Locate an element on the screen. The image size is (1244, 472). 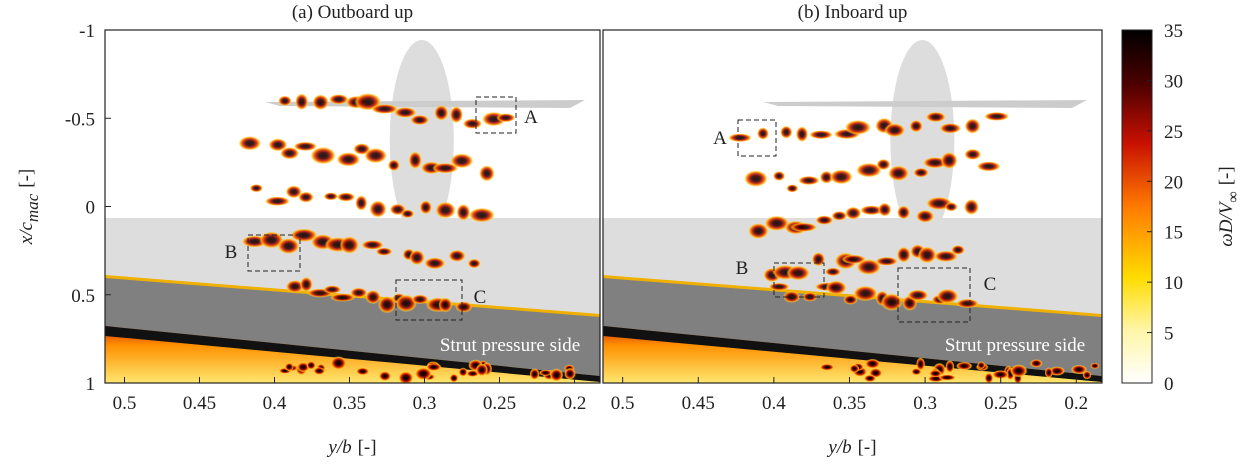
x-tick-label: 0.45 is located at coordinates (698, 403).